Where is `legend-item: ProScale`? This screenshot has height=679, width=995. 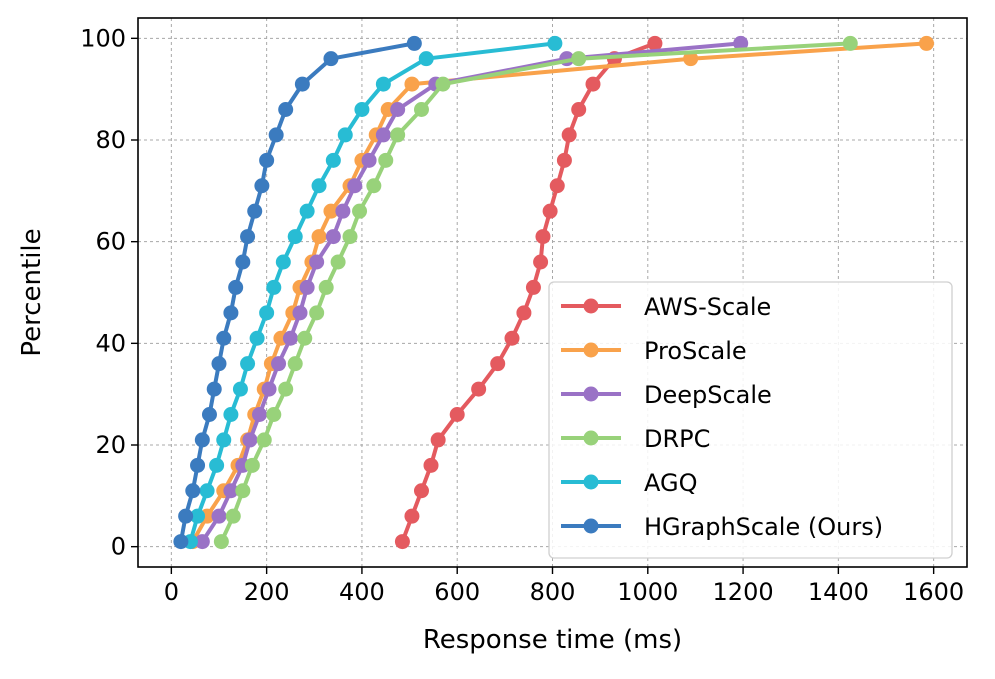
legend-item: ProScale is located at coordinates (654, 351).